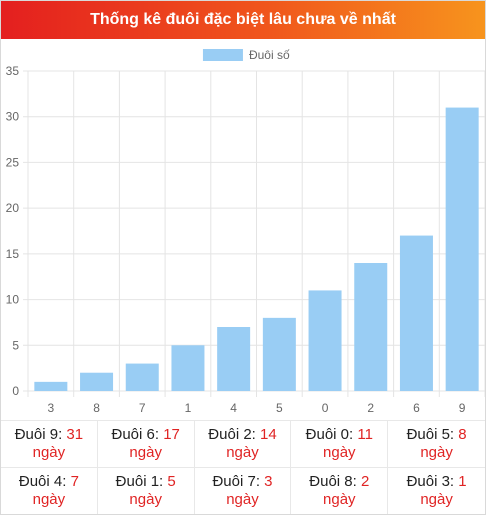  Describe the element at coordinates (365, 481) in the screenshot. I see `stat-value: 2` at that location.